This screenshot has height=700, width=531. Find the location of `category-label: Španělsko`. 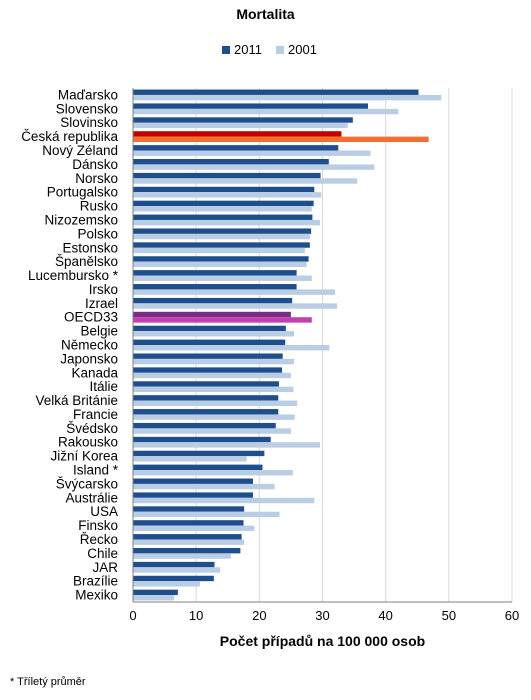

category-label: Španělsko is located at coordinates (86, 261).